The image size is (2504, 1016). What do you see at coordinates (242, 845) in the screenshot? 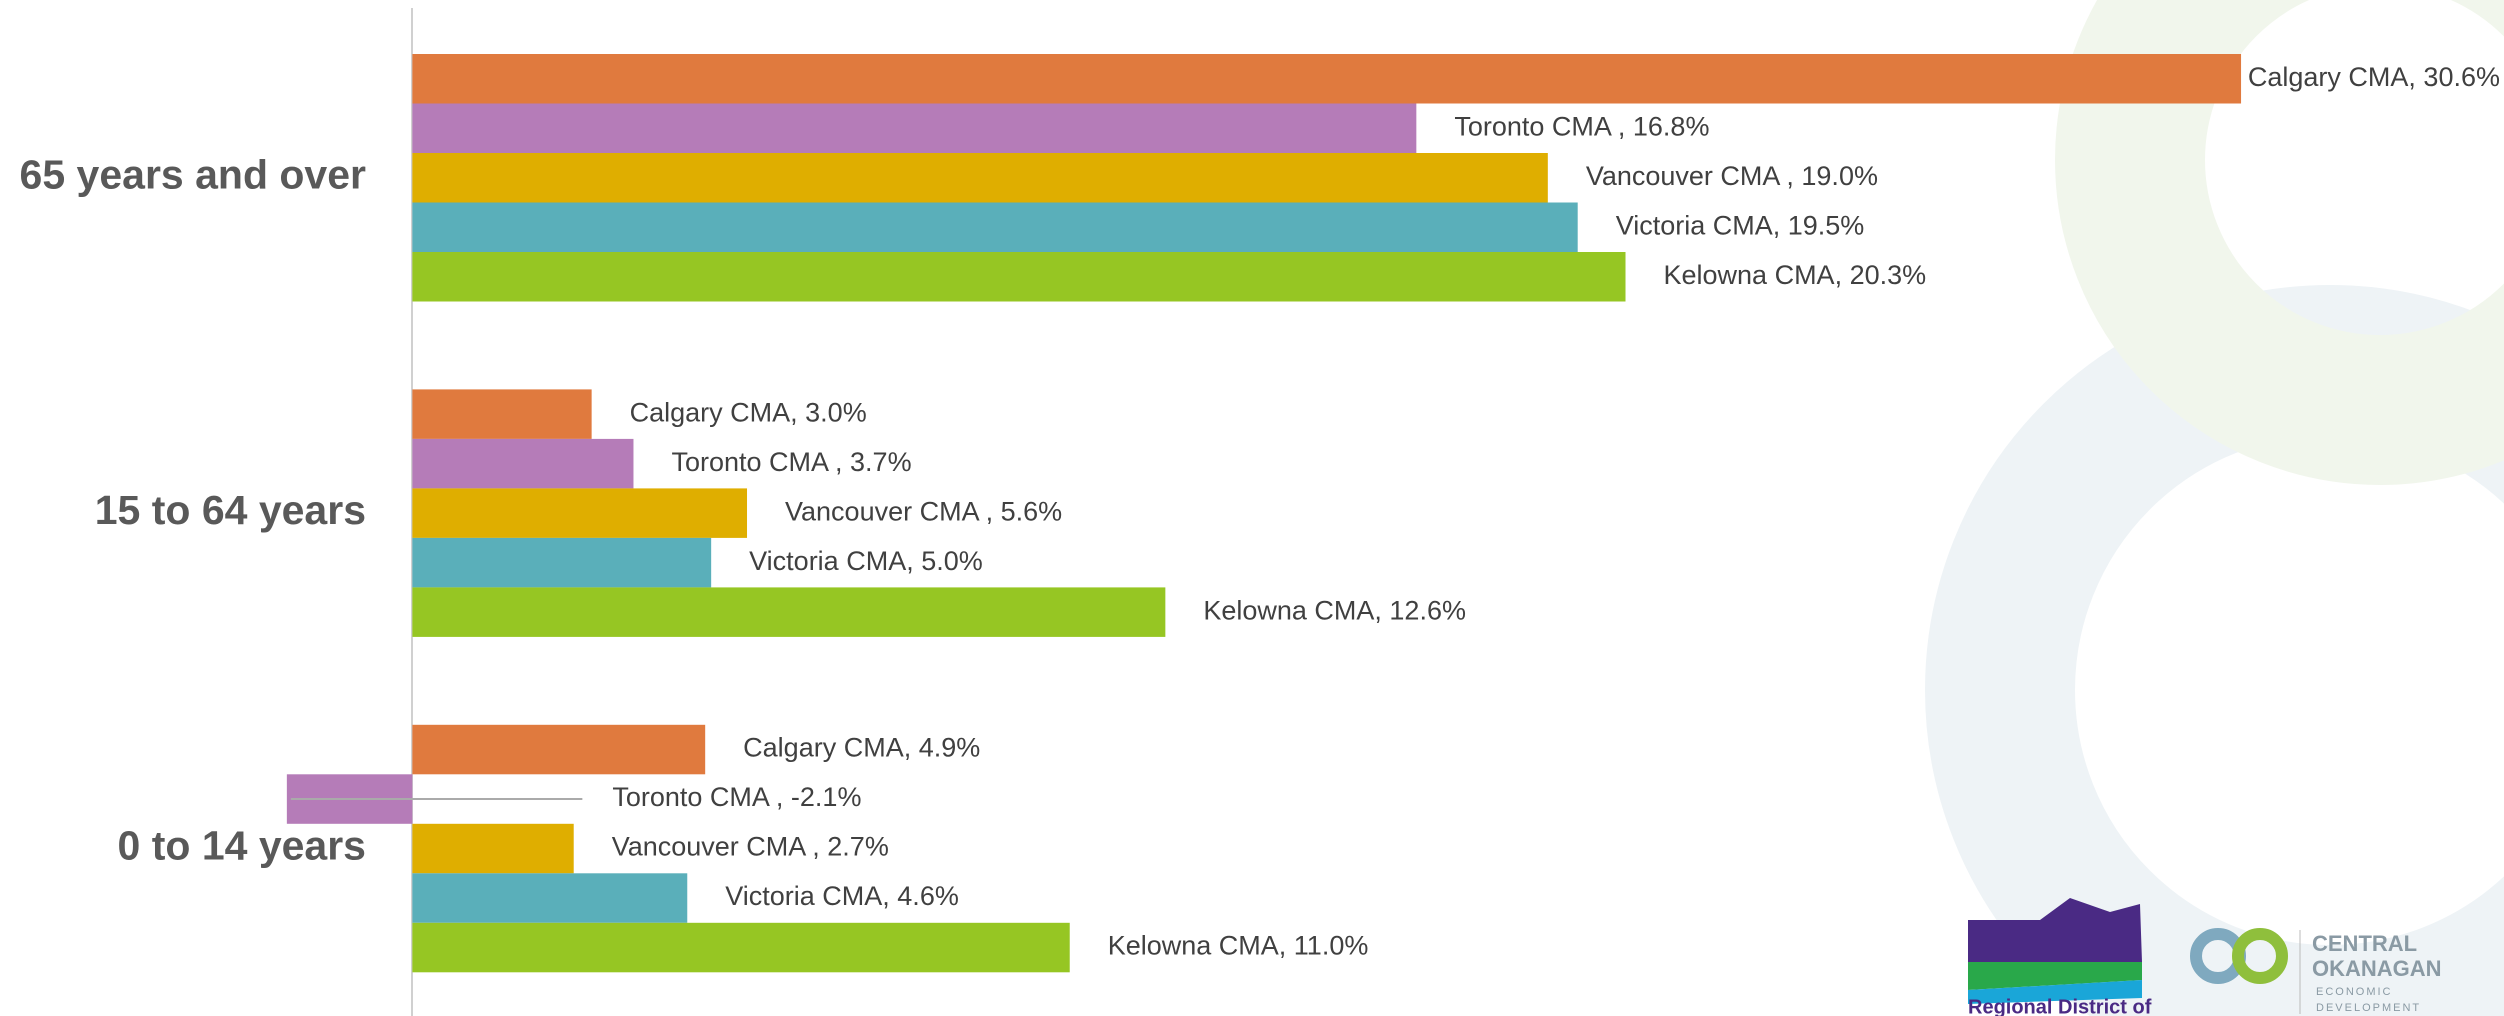
I see `category-label: 0 to 14 years` at bounding box center [242, 845].